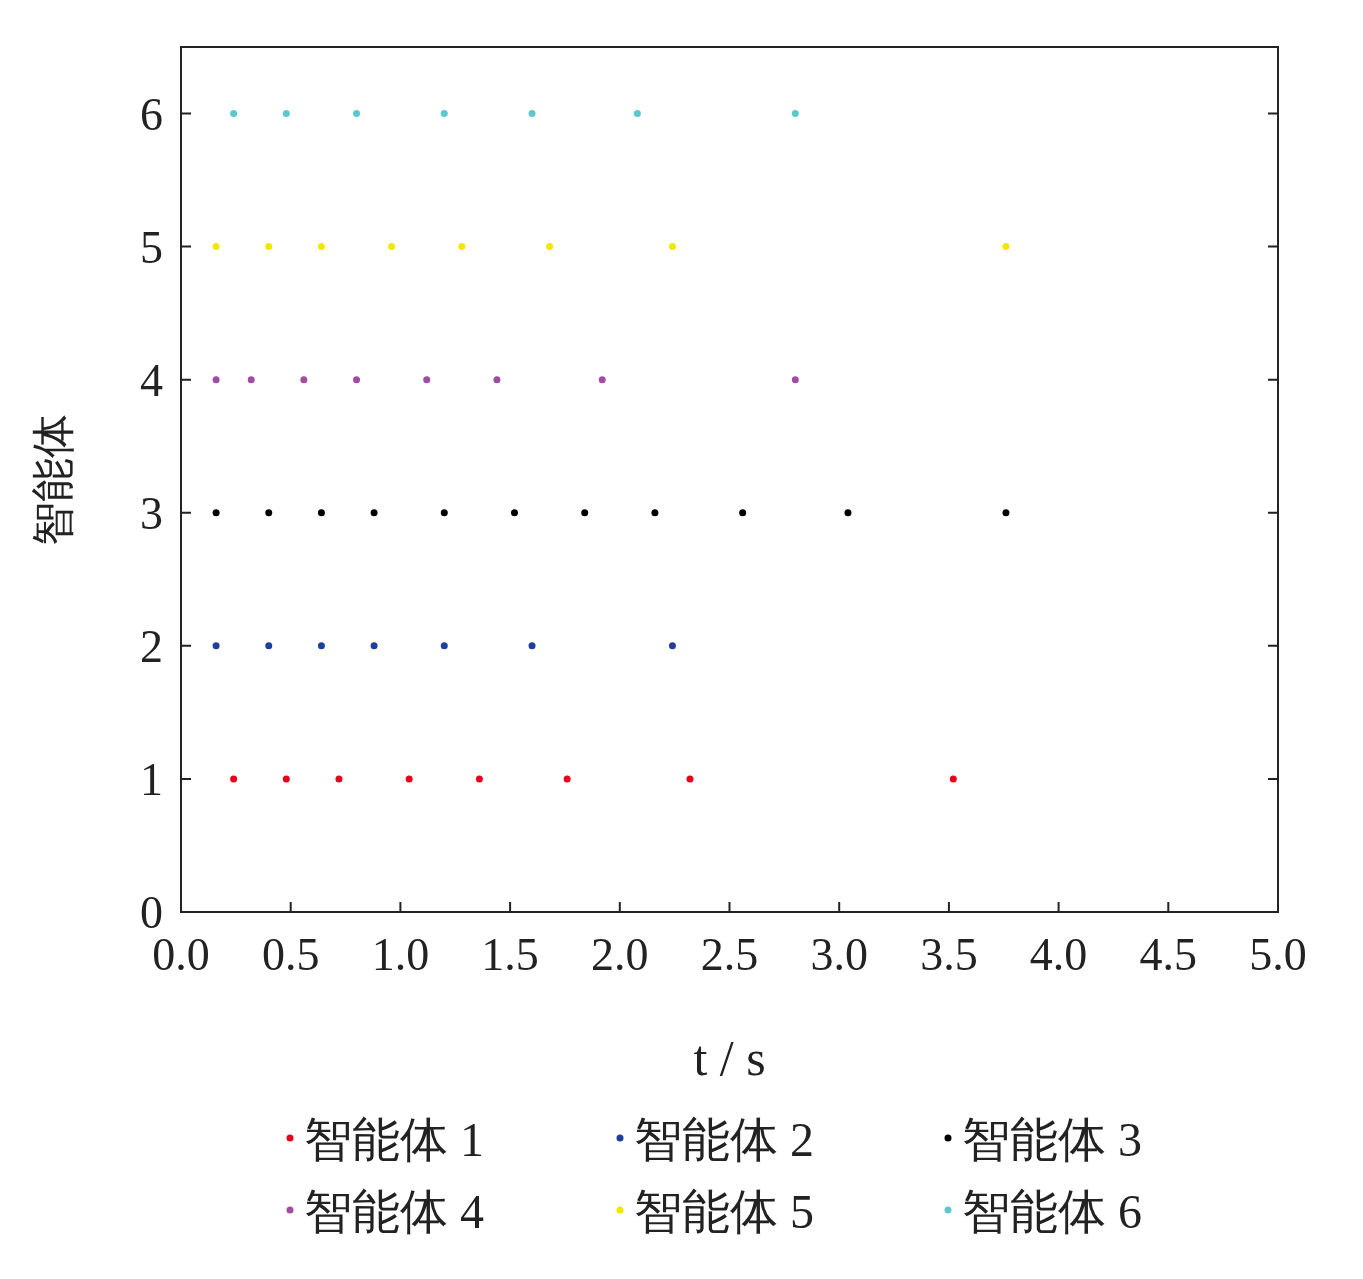 The height and width of the screenshot is (1279, 1363). Describe the element at coordinates (394, 1211) in the screenshot. I see `legend-label: 智能体 4` at that location.